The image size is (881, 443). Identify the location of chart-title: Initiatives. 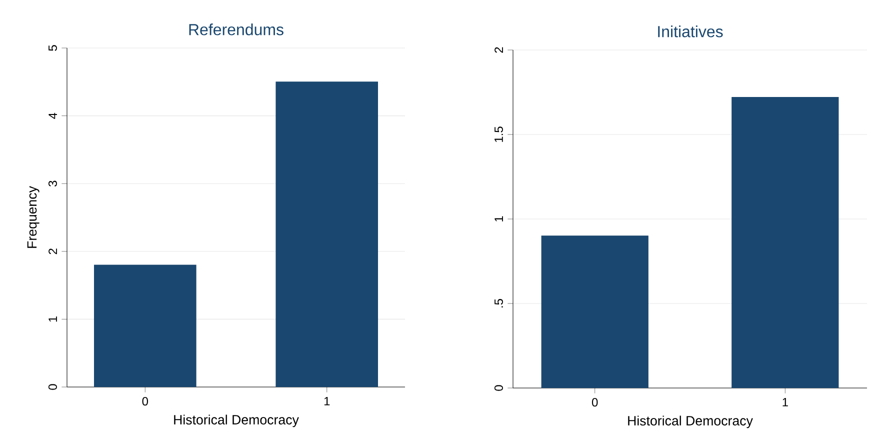
(690, 32).